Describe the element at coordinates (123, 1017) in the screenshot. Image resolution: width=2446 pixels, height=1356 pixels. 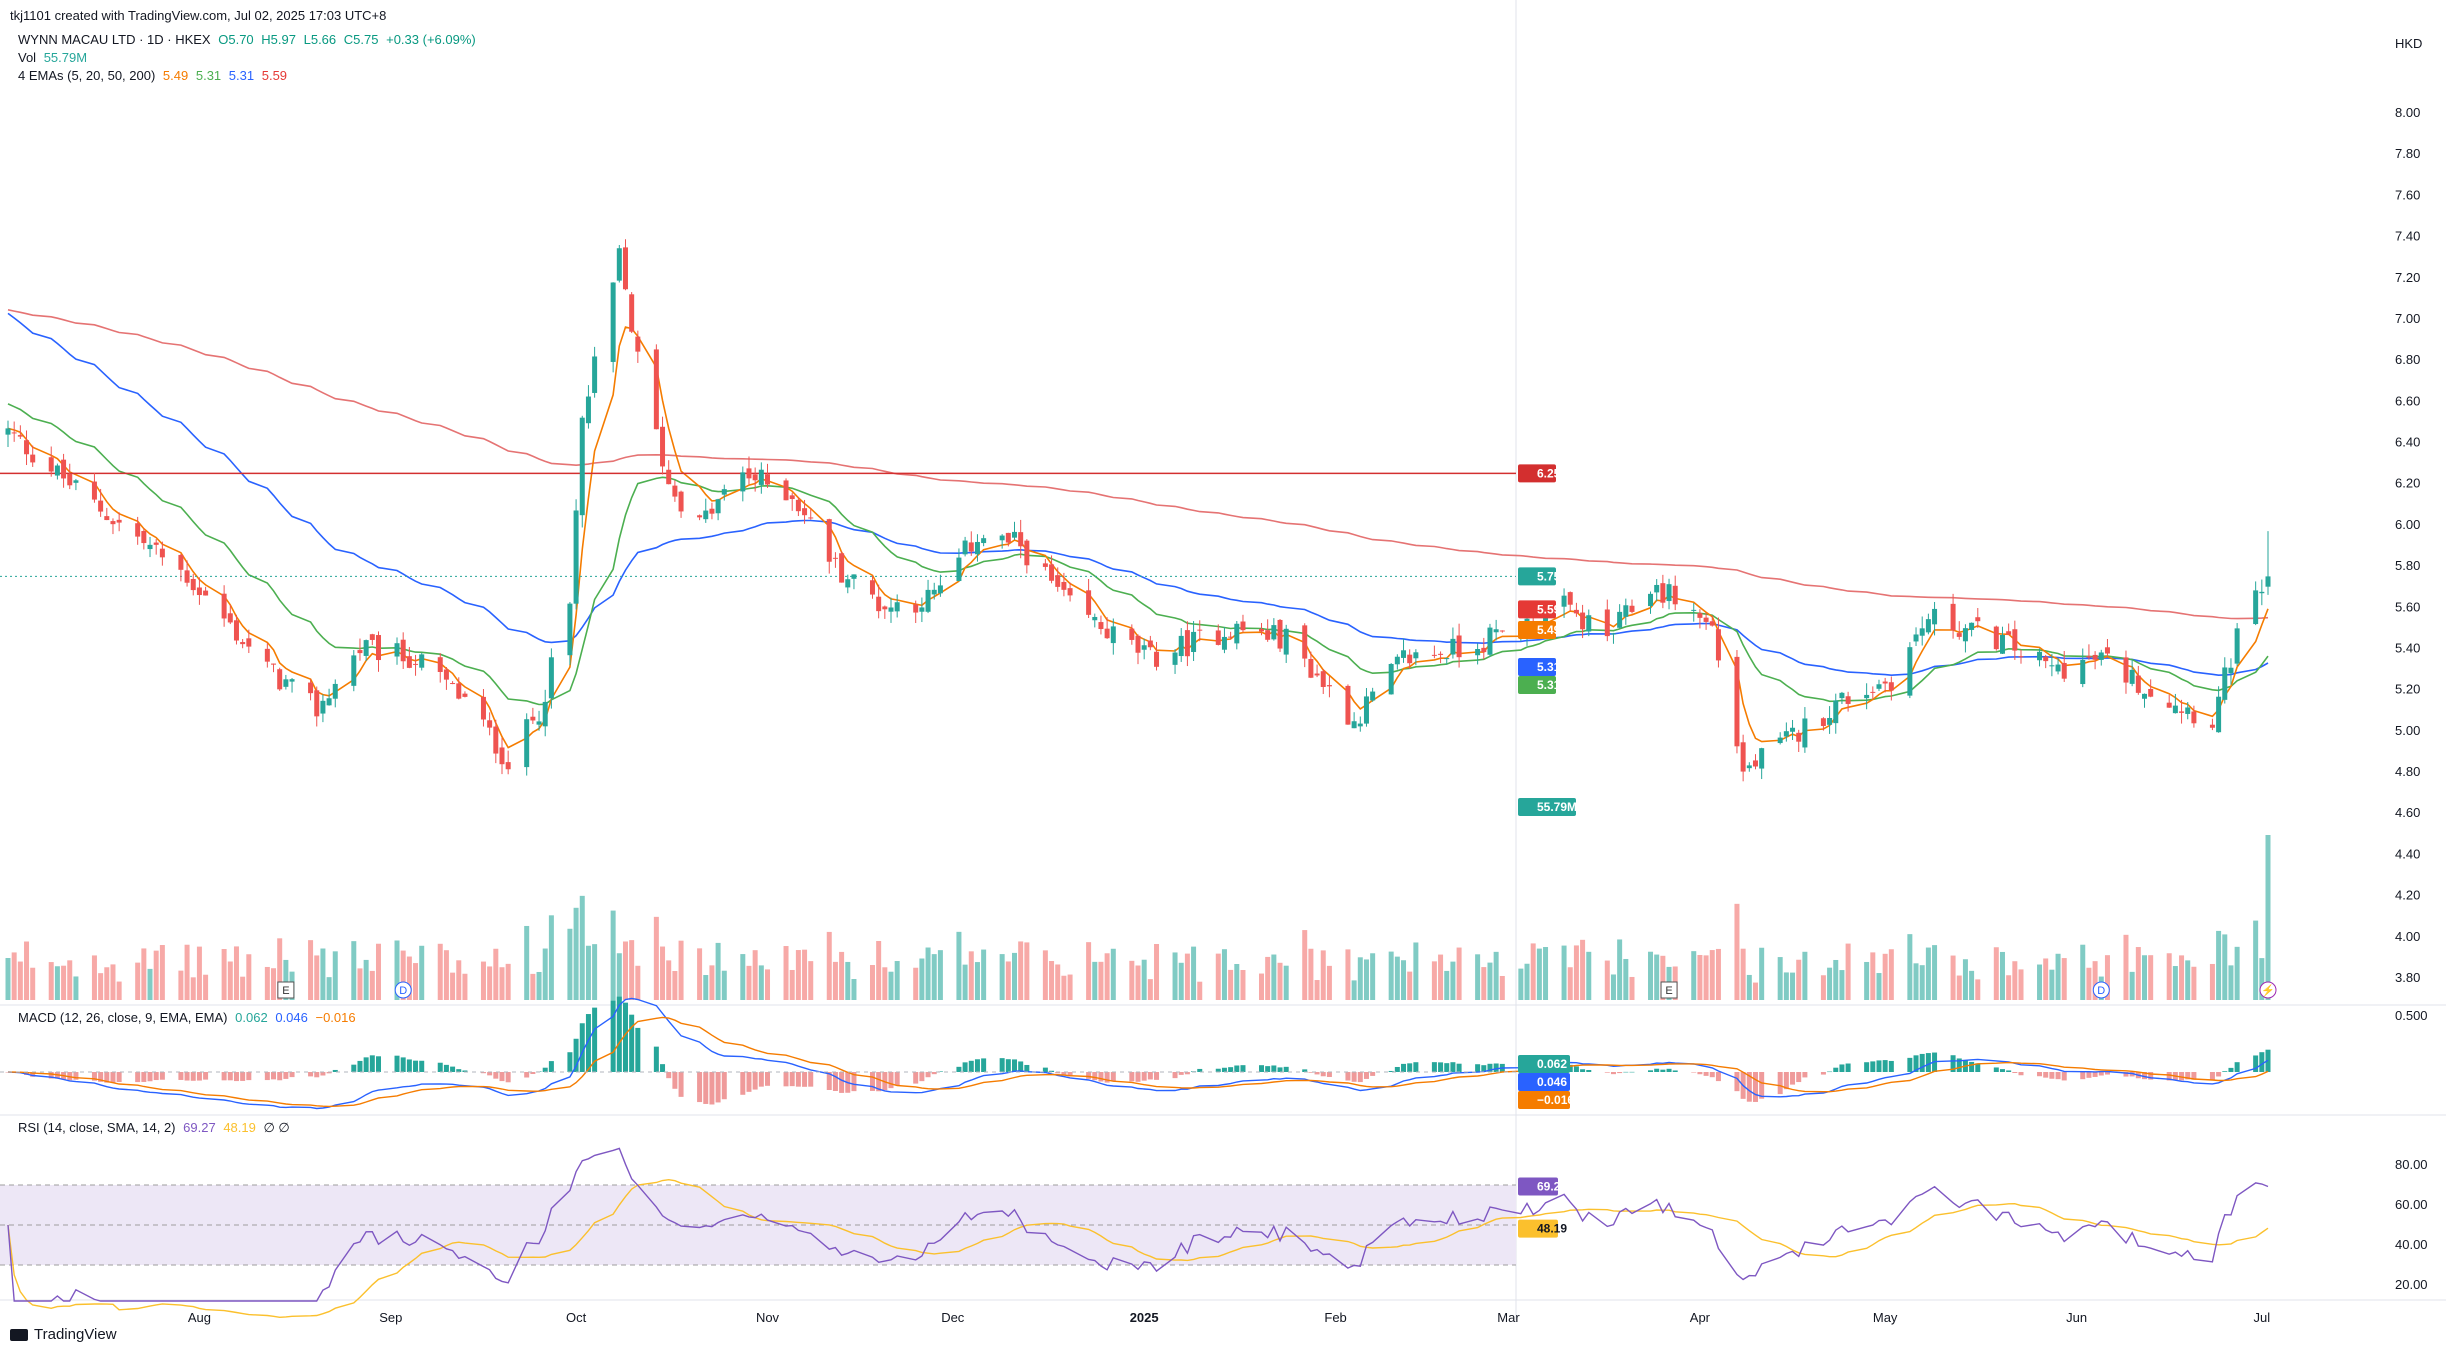
I see `macd-label: MACD (12, 26, close, 9, EMA, EMA)` at that location.